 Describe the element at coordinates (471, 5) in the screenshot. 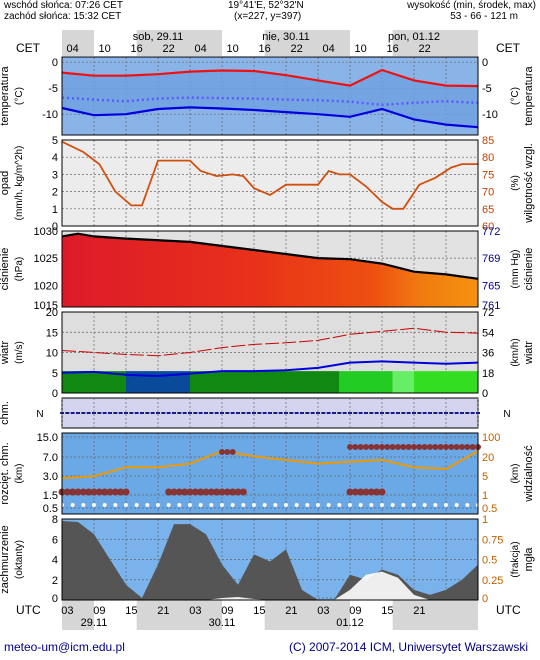

I see `height-title: wysokość (min, środek, max)` at that location.